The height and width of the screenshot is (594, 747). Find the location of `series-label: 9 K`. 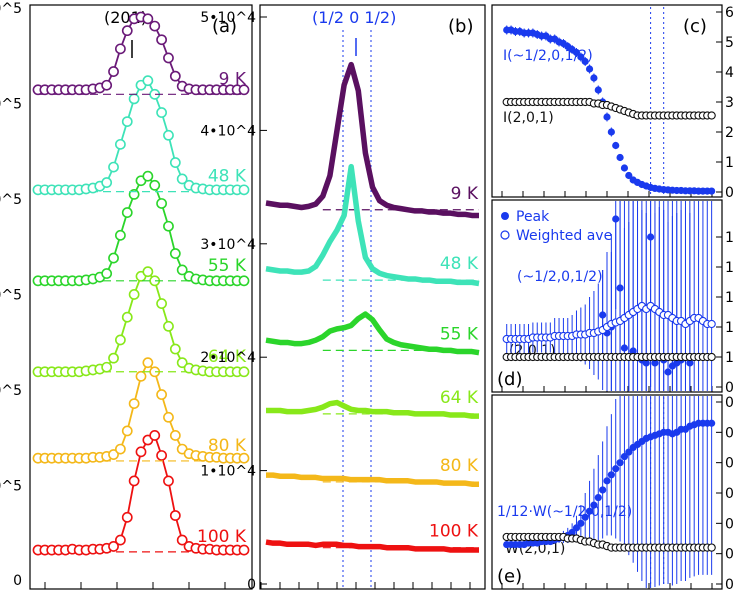

series-label: 9 K is located at coordinates (233, 79).